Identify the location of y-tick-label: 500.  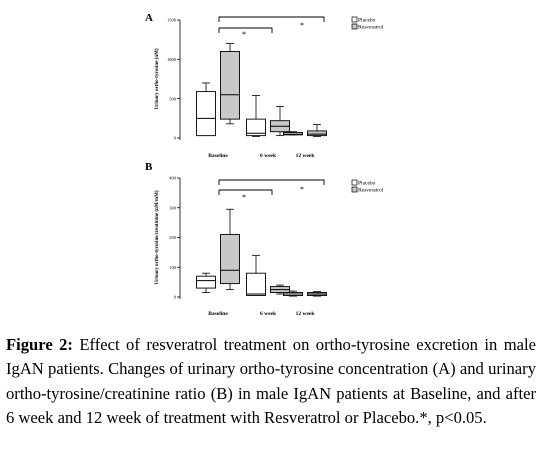
(173, 98).